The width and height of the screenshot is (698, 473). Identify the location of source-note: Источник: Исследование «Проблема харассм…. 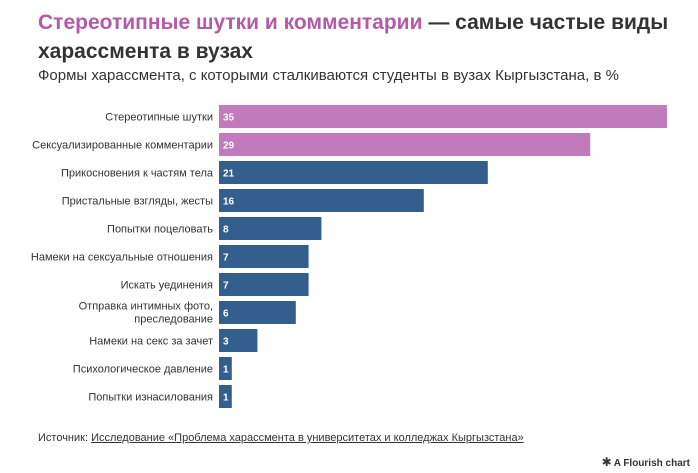
(281, 438).